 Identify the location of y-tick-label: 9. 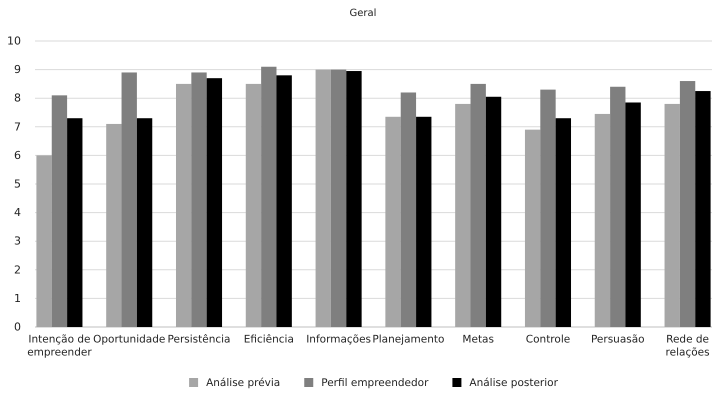
(17, 69).